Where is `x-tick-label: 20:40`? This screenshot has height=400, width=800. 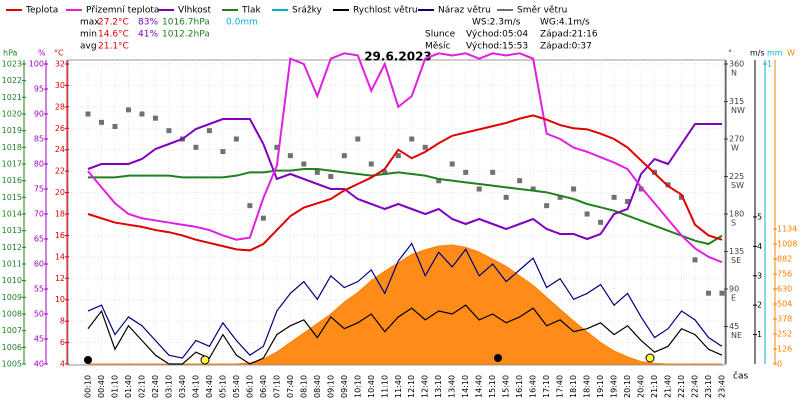 x-tick-label: 20:40 is located at coordinates (641, 386).